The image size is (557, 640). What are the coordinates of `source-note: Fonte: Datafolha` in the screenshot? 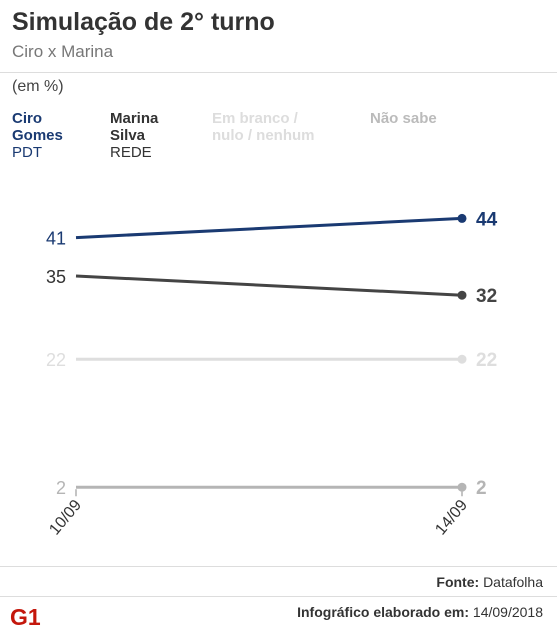 It's located at (489, 582).